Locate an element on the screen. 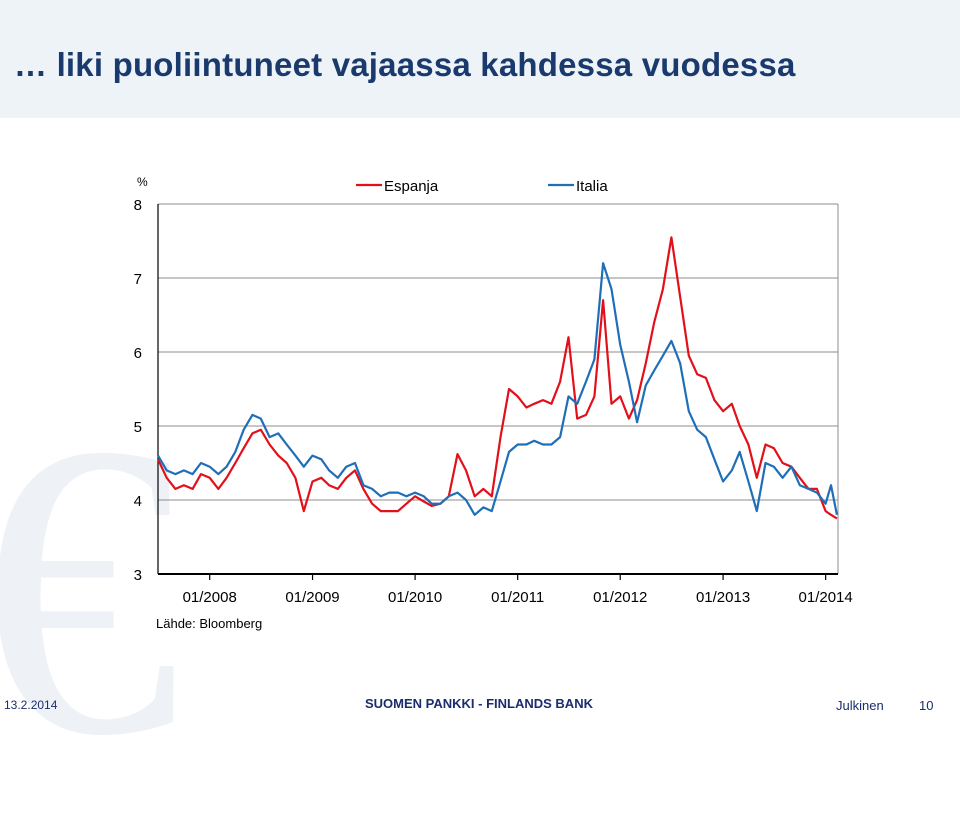  x-tick-label: 01/2013 is located at coordinates (723, 597).